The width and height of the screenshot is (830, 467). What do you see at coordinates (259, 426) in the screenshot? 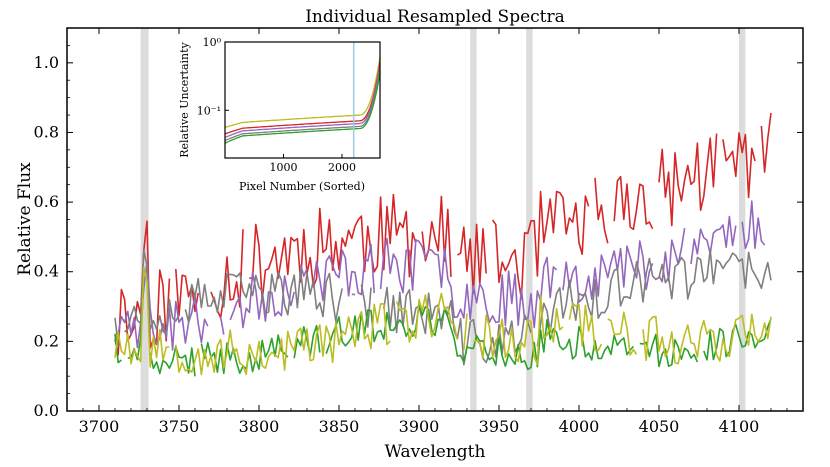
I see `x-tick-label: 3800` at bounding box center [259, 426].